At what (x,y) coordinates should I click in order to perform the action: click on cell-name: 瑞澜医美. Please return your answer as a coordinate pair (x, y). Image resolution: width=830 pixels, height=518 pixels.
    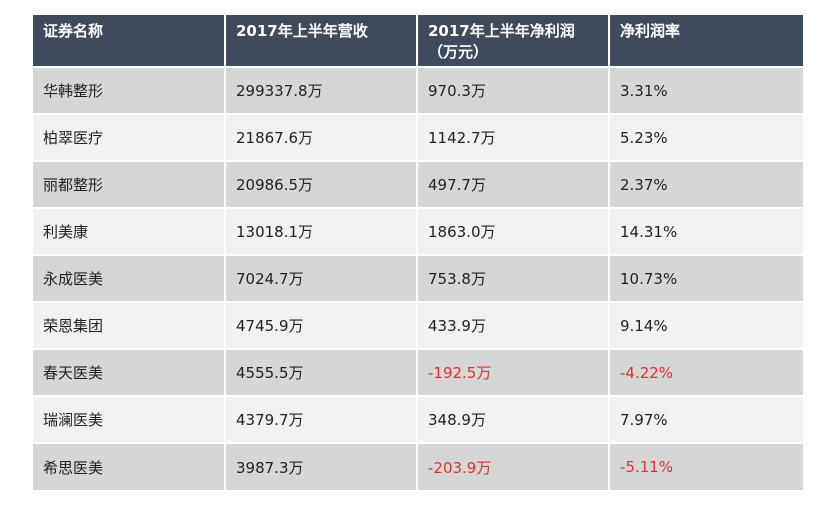
    Looking at the image, I should click on (129, 419).